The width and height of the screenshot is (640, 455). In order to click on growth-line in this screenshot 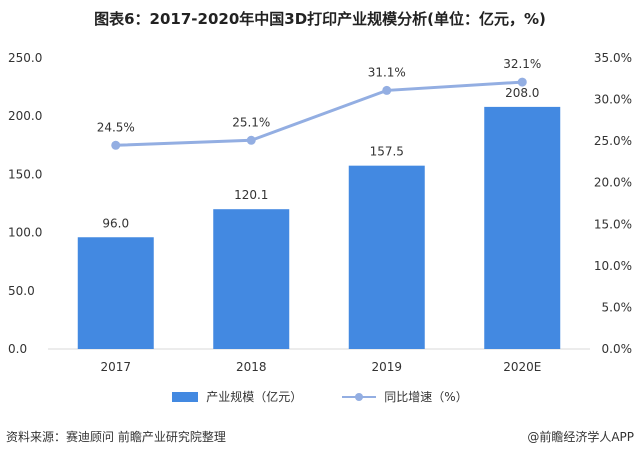, I will do `click(319, 113)`.